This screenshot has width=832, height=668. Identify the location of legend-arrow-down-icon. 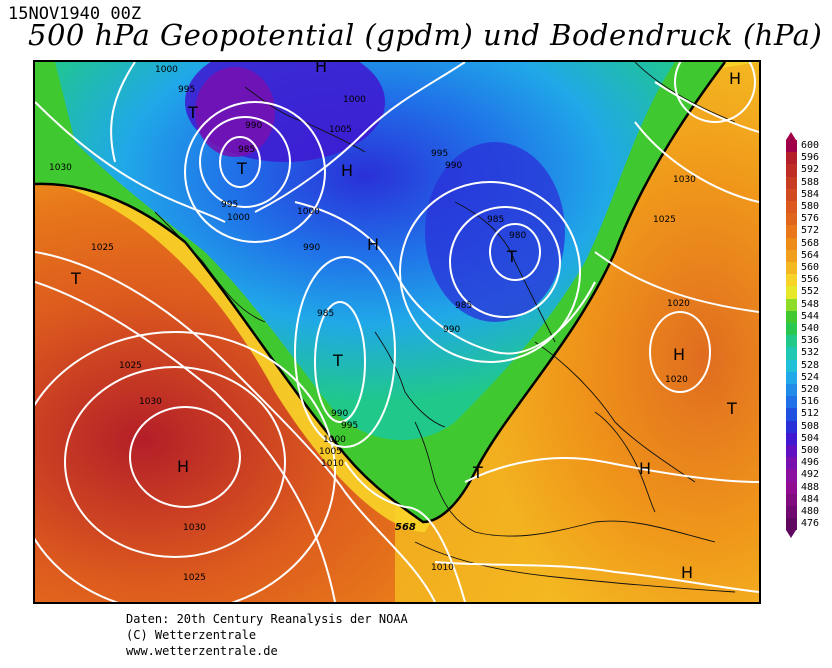
(791, 534).